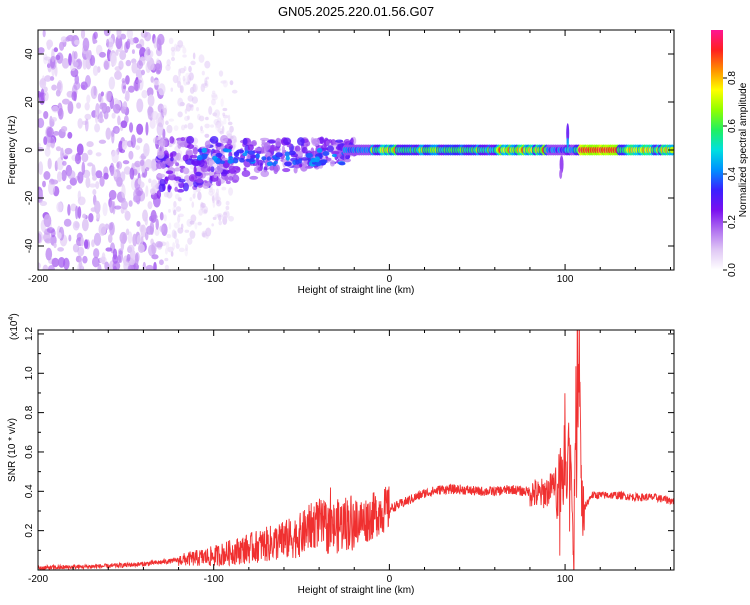 This screenshot has width=750, height=605. What do you see at coordinates (356, 590) in the screenshot?
I see `snr-x-label: Height of straight line (km)` at bounding box center [356, 590].